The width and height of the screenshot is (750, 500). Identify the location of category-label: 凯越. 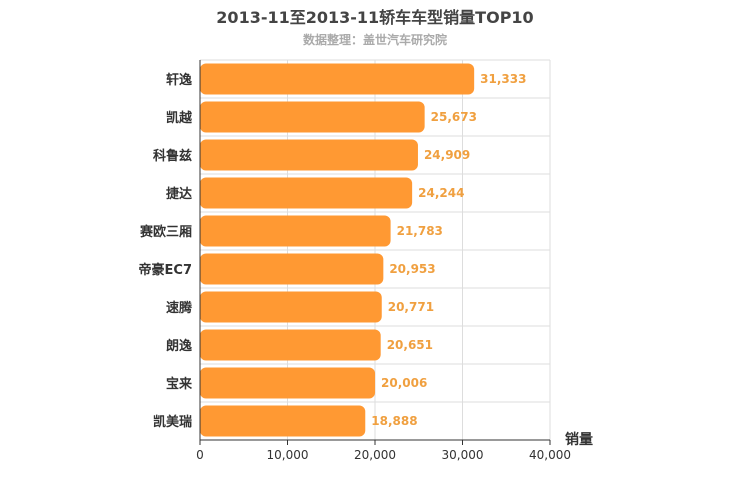
(179, 118).